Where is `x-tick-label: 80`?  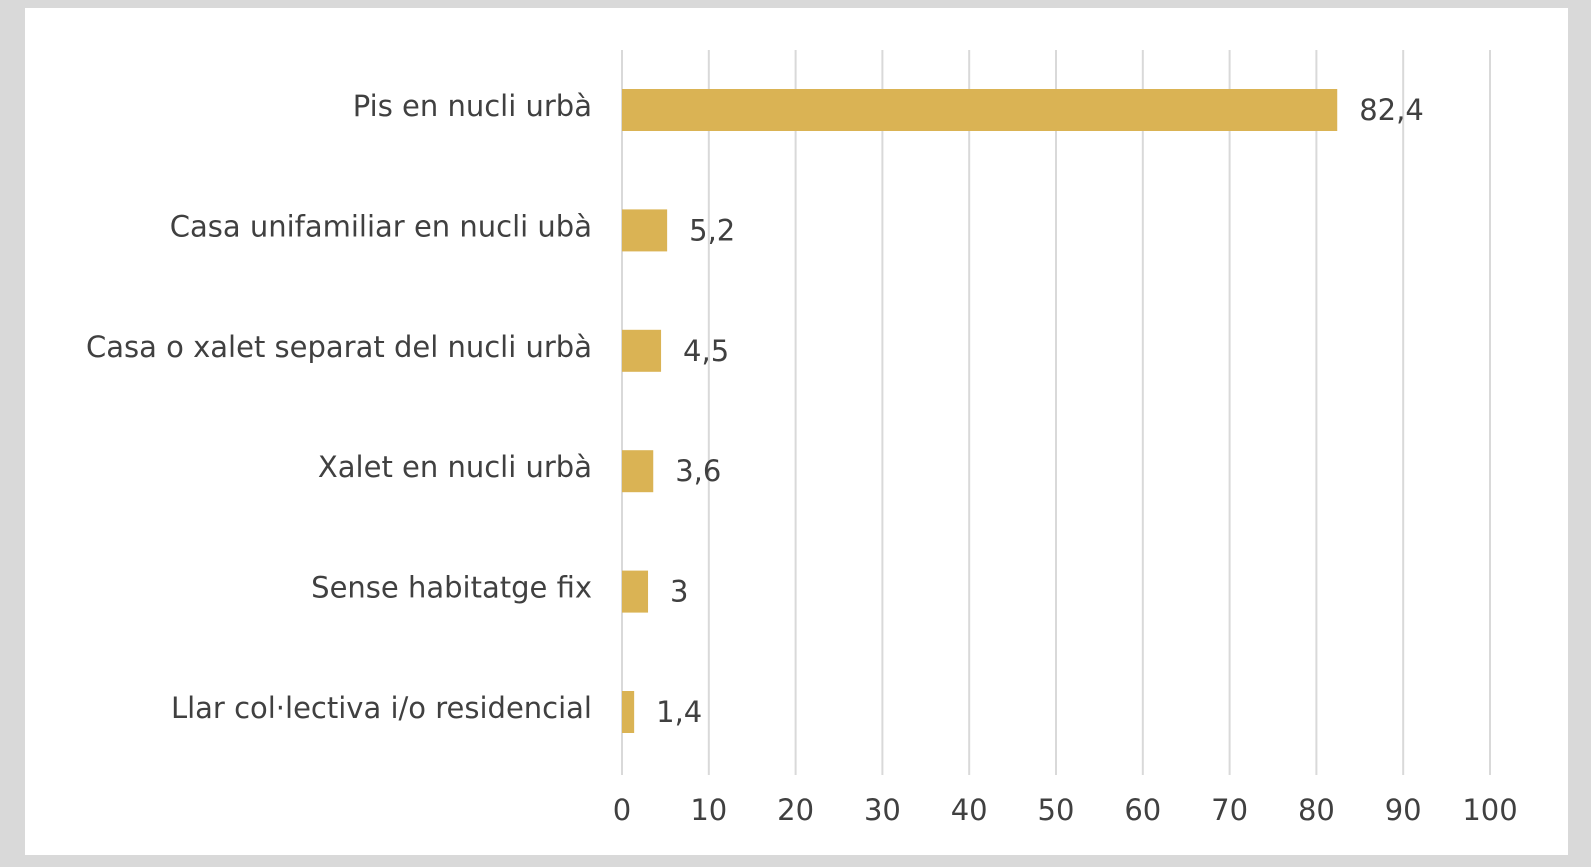 x-tick-label: 80 is located at coordinates (1316, 810).